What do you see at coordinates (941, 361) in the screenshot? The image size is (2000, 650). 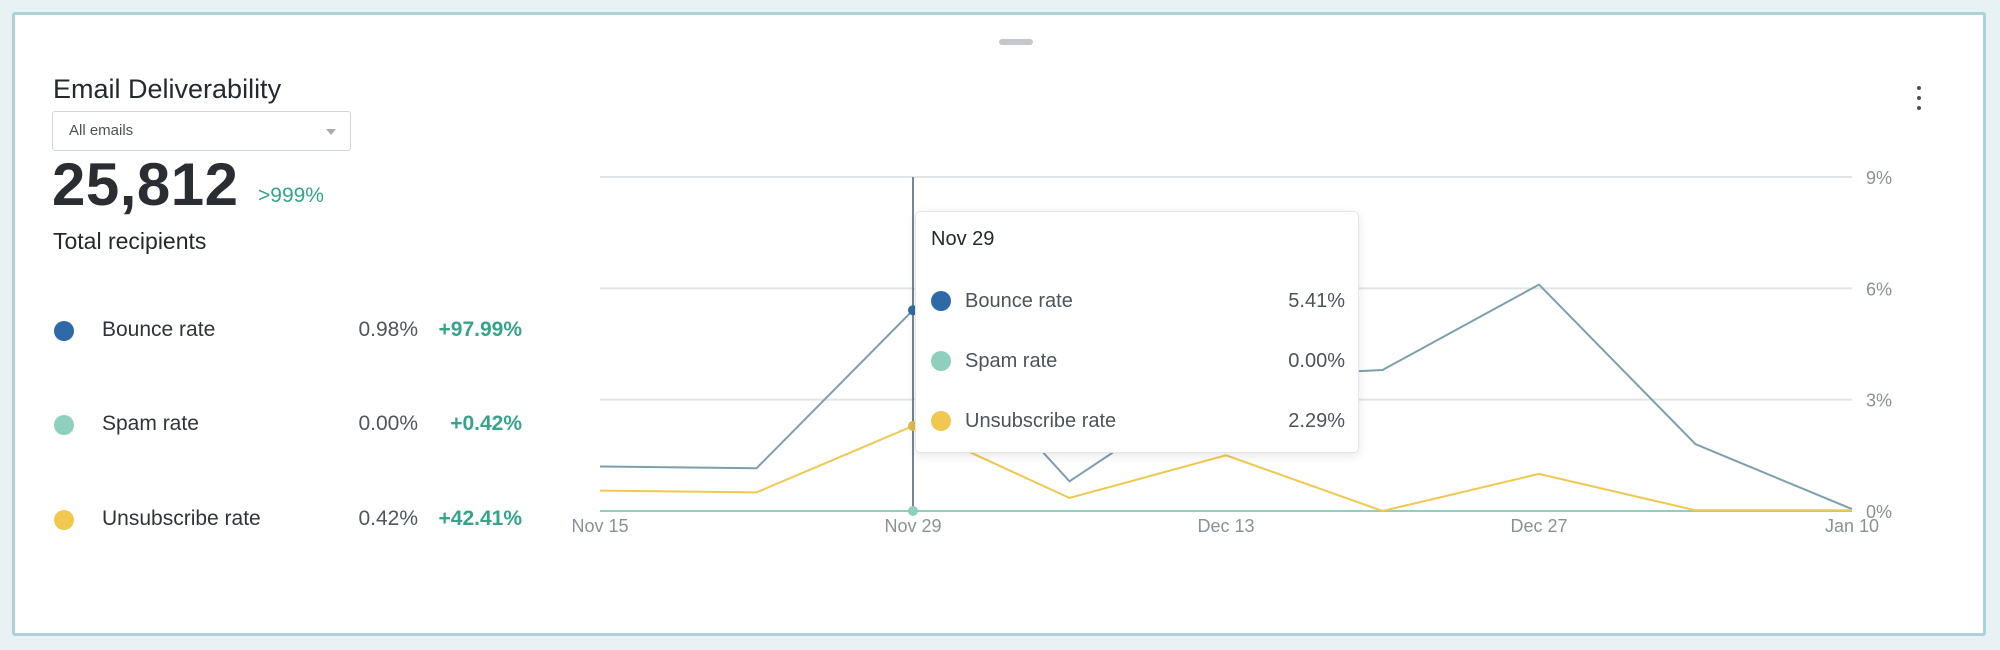 I see `spam-dot` at bounding box center [941, 361].